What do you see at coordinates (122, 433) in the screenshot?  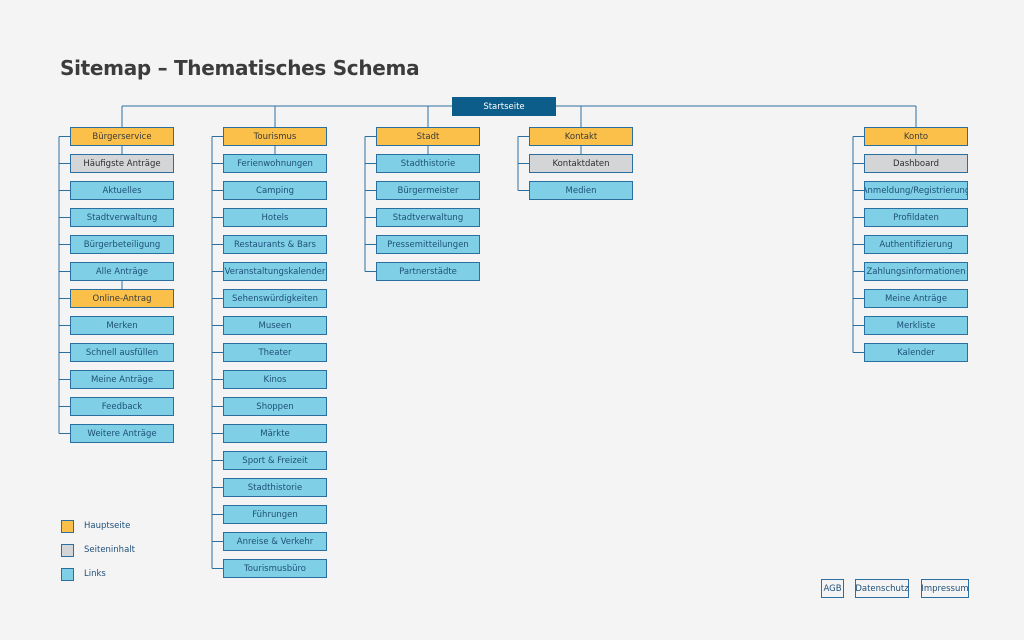 I see `link-node: Weitere Anträge` at bounding box center [122, 433].